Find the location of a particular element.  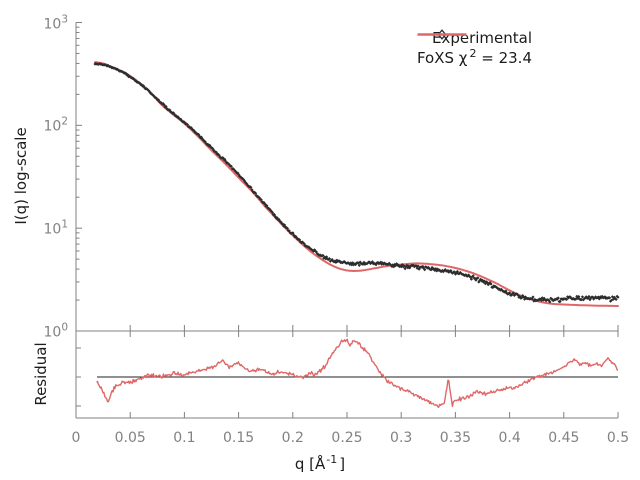

residual-plot-area is located at coordinates (357, 373).